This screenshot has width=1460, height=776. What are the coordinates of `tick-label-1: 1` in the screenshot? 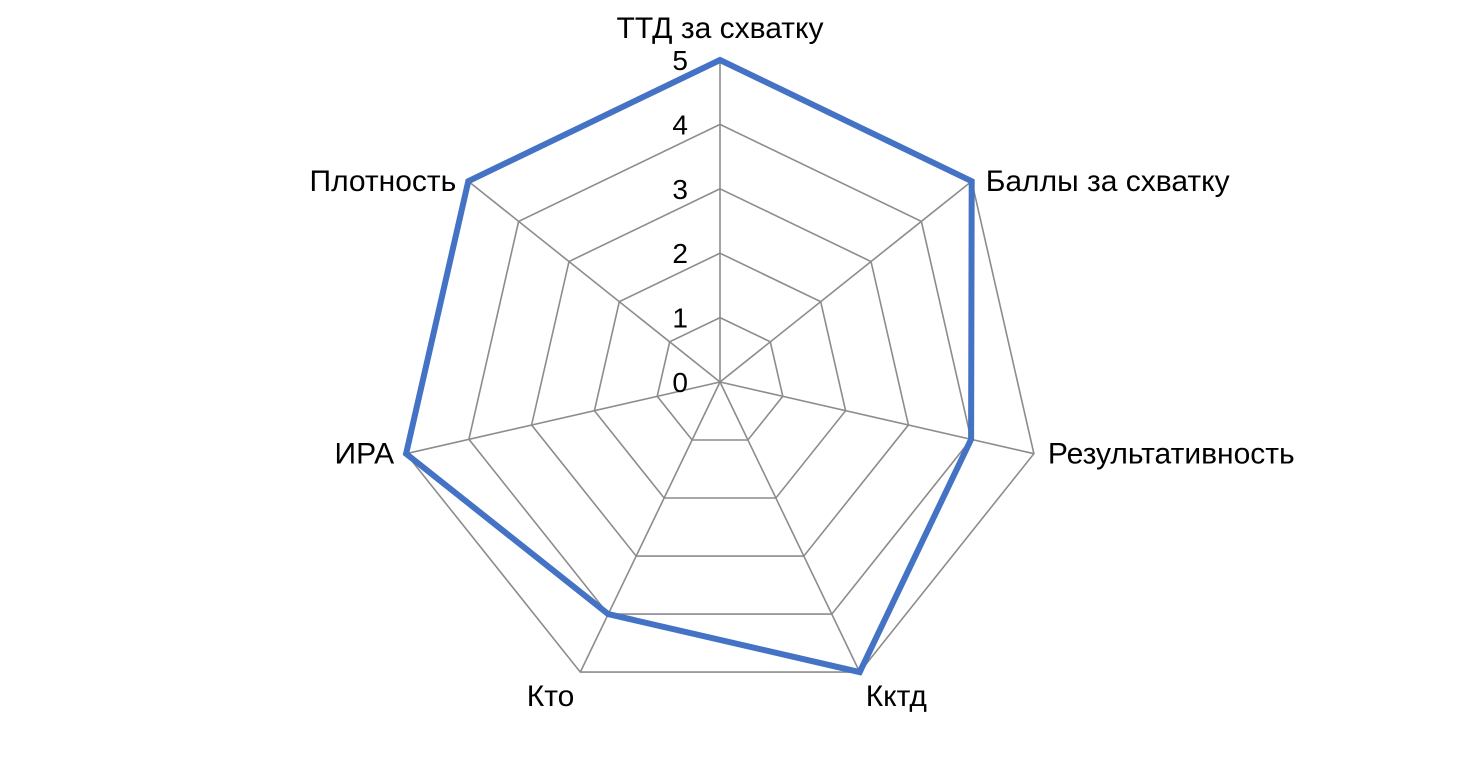 It's located at (680, 318).